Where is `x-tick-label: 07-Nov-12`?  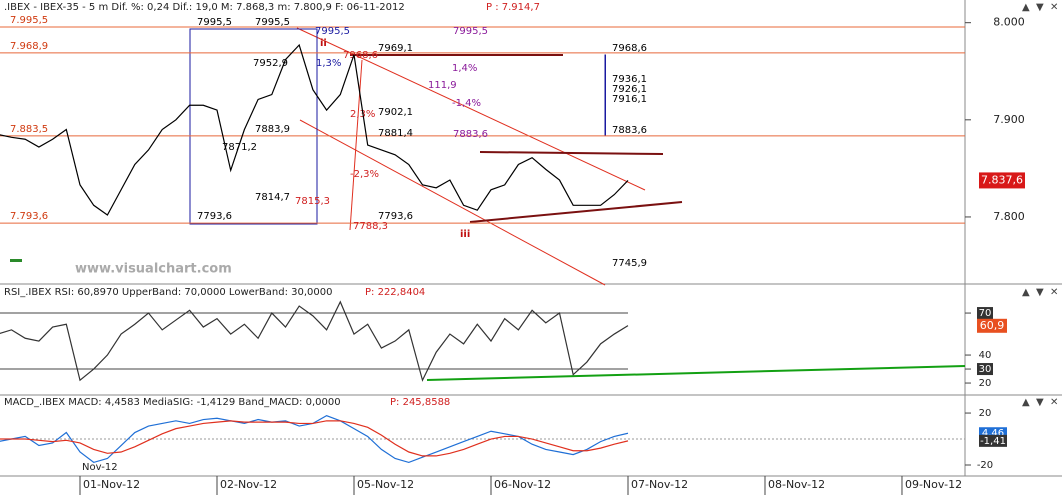 x-tick-label: 07-Nov-12 is located at coordinates (659, 484).